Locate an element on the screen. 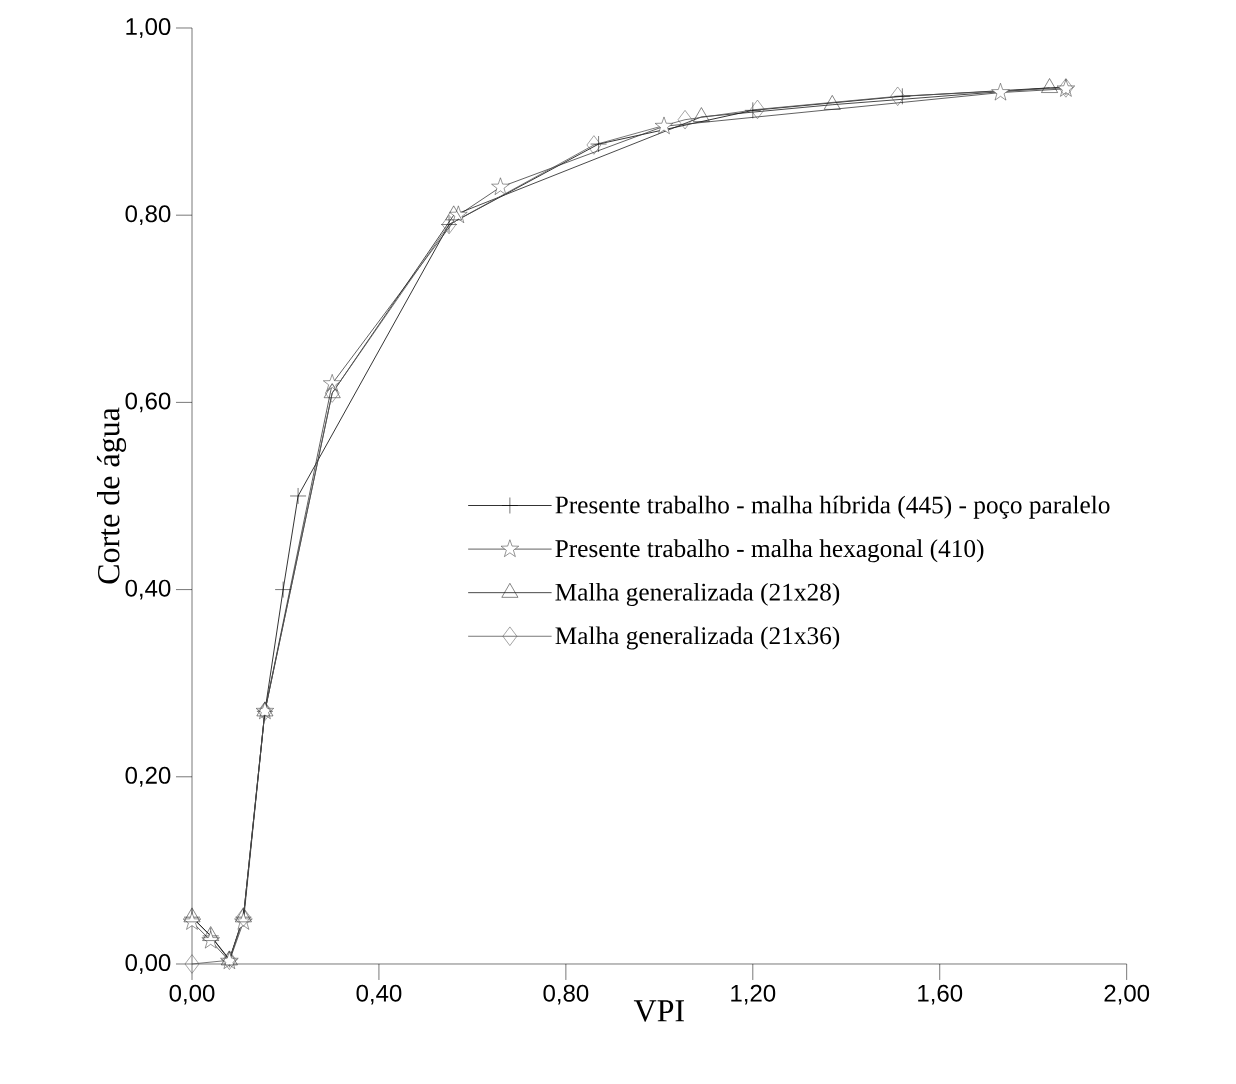 The image size is (1236, 1084). y-axis-title: Corte de água is located at coordinates (111, 495).